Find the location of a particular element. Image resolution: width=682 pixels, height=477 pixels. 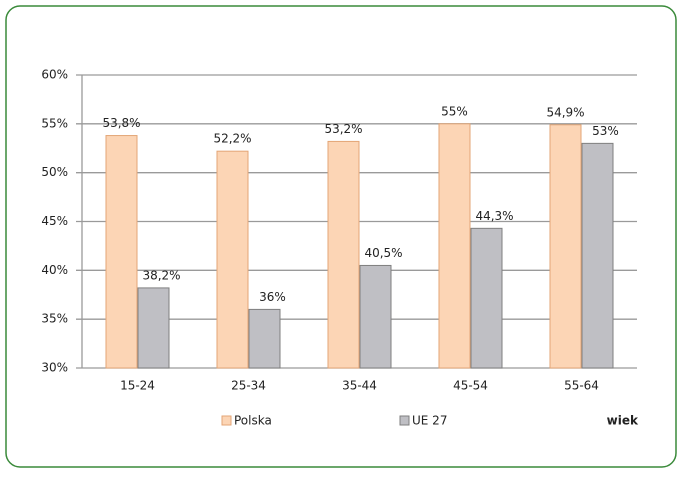

x-tick-label: 45-54 is located at coordinates (470, 386).